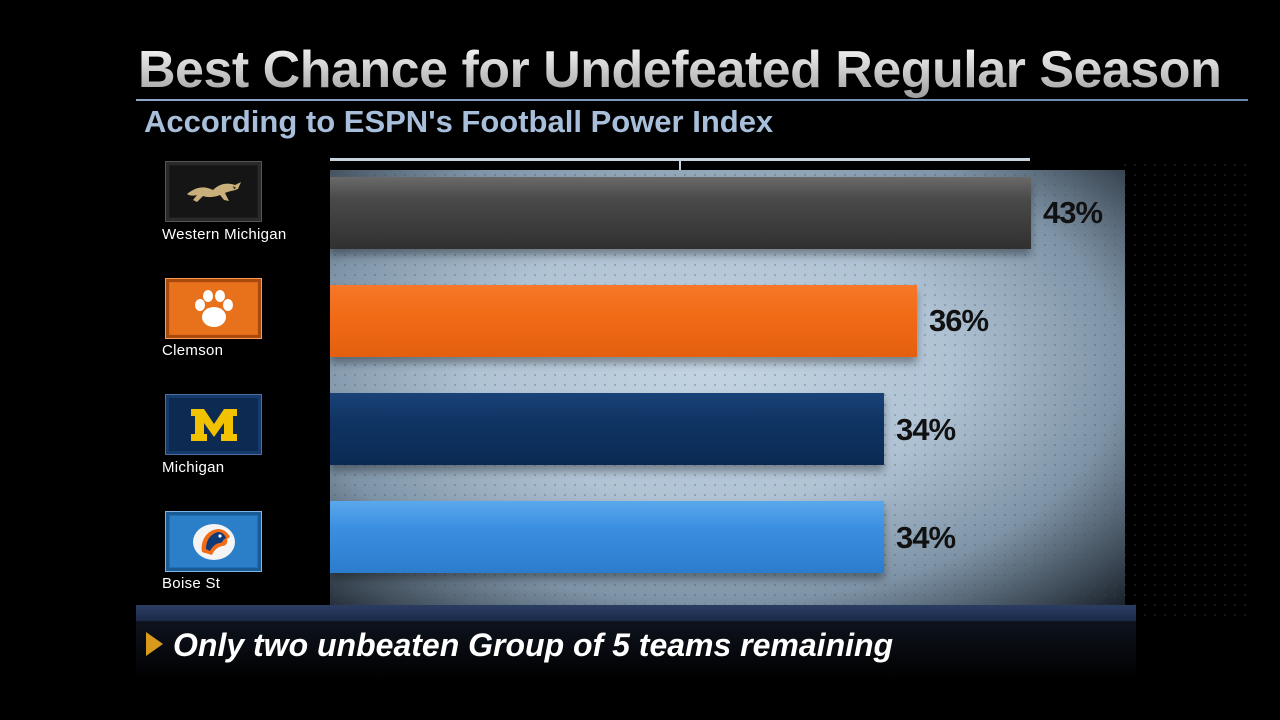  I want to click on plot-background-dots, so click(1185, 390).